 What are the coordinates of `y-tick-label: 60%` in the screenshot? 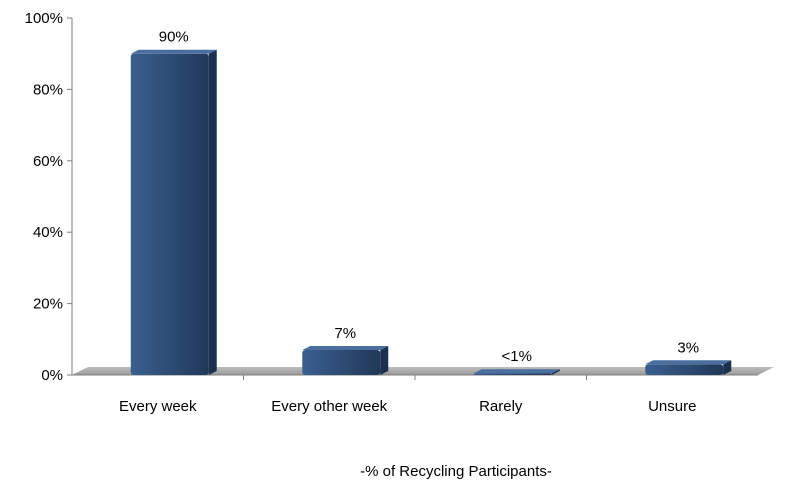 It's located at (48, 161).